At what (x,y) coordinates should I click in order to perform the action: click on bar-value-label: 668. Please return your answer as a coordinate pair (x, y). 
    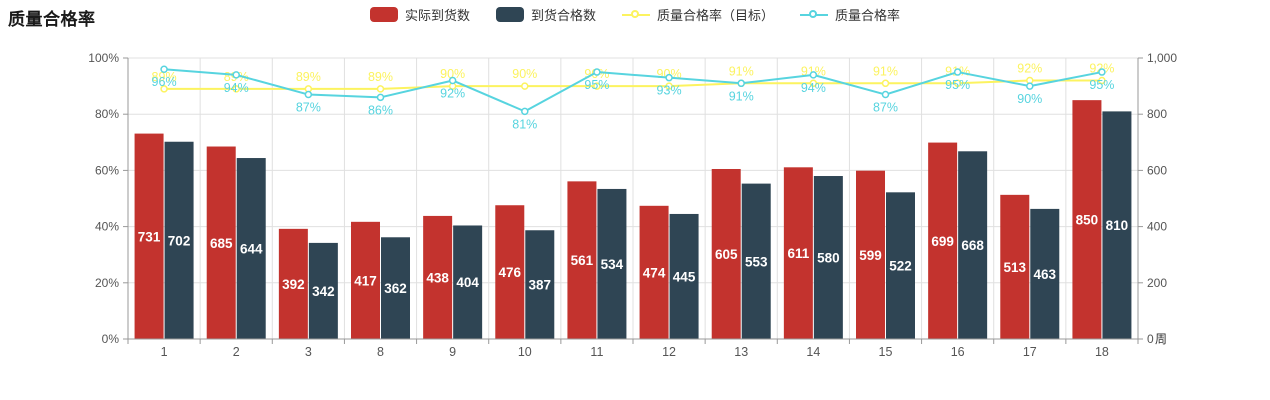
    Looking at the image, I should click on (972, 245).